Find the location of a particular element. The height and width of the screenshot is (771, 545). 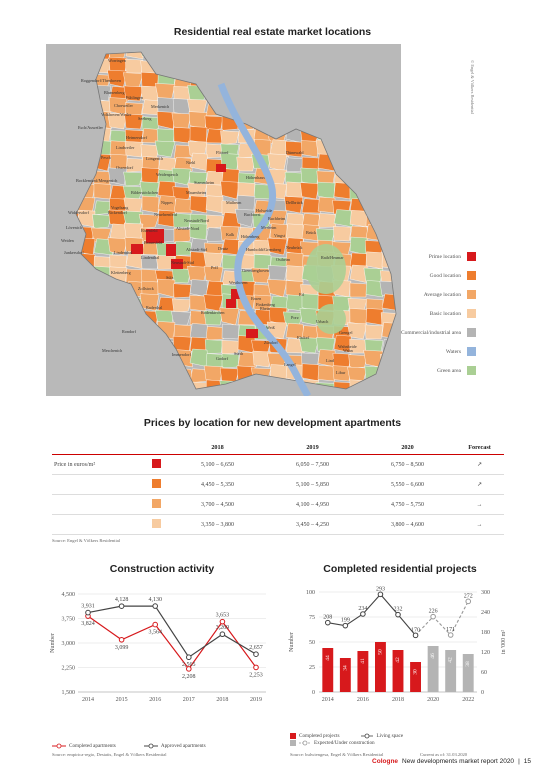

map-place-label: Flittard is located at coordinates (222, 152).